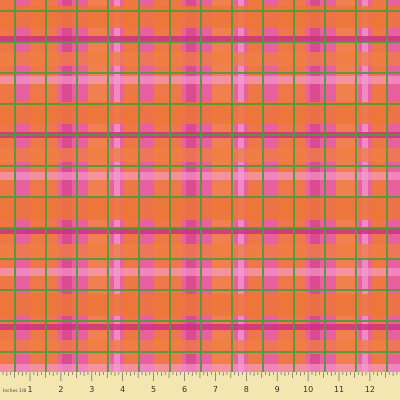  What do you see at coordinates (370, 389) in the screenshot?
I see `ruler-number: 12` at bounding box center [370, 389].